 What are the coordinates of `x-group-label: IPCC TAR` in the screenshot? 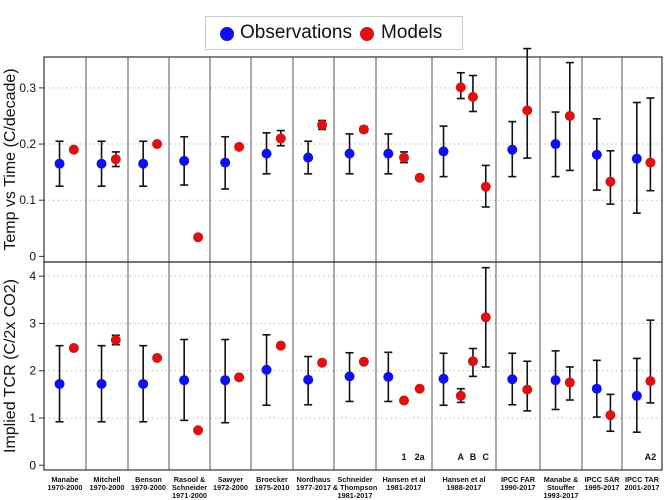 It's located at (642, 479).